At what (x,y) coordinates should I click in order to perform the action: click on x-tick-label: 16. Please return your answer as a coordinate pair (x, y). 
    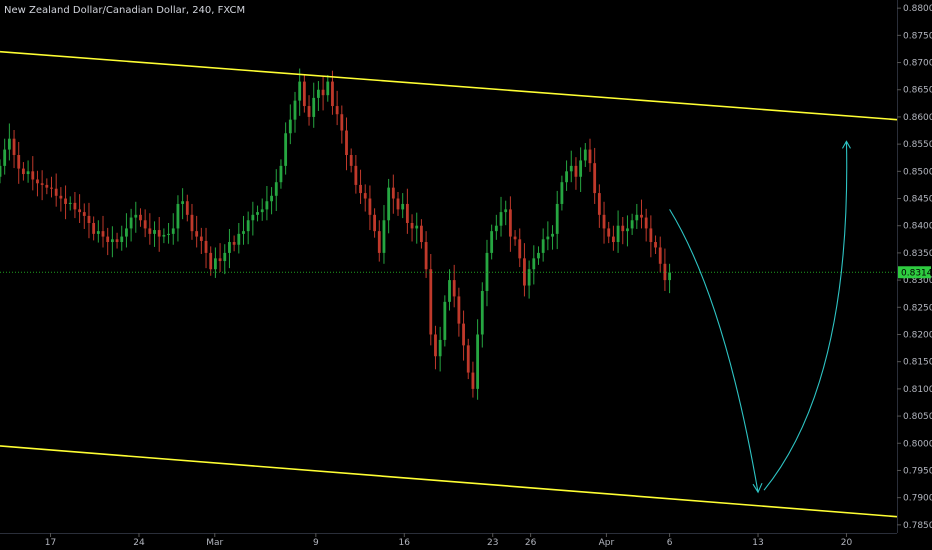
    Looking at the image, I should click on (405, 543).